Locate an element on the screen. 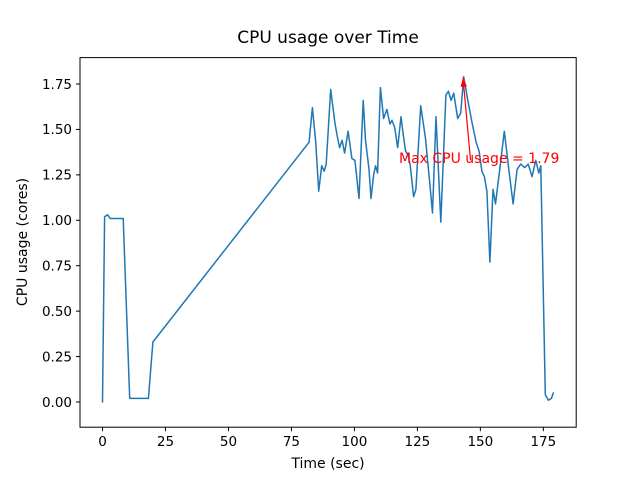  y-tick-label: 0.00 is located at coordinates (57, 403).